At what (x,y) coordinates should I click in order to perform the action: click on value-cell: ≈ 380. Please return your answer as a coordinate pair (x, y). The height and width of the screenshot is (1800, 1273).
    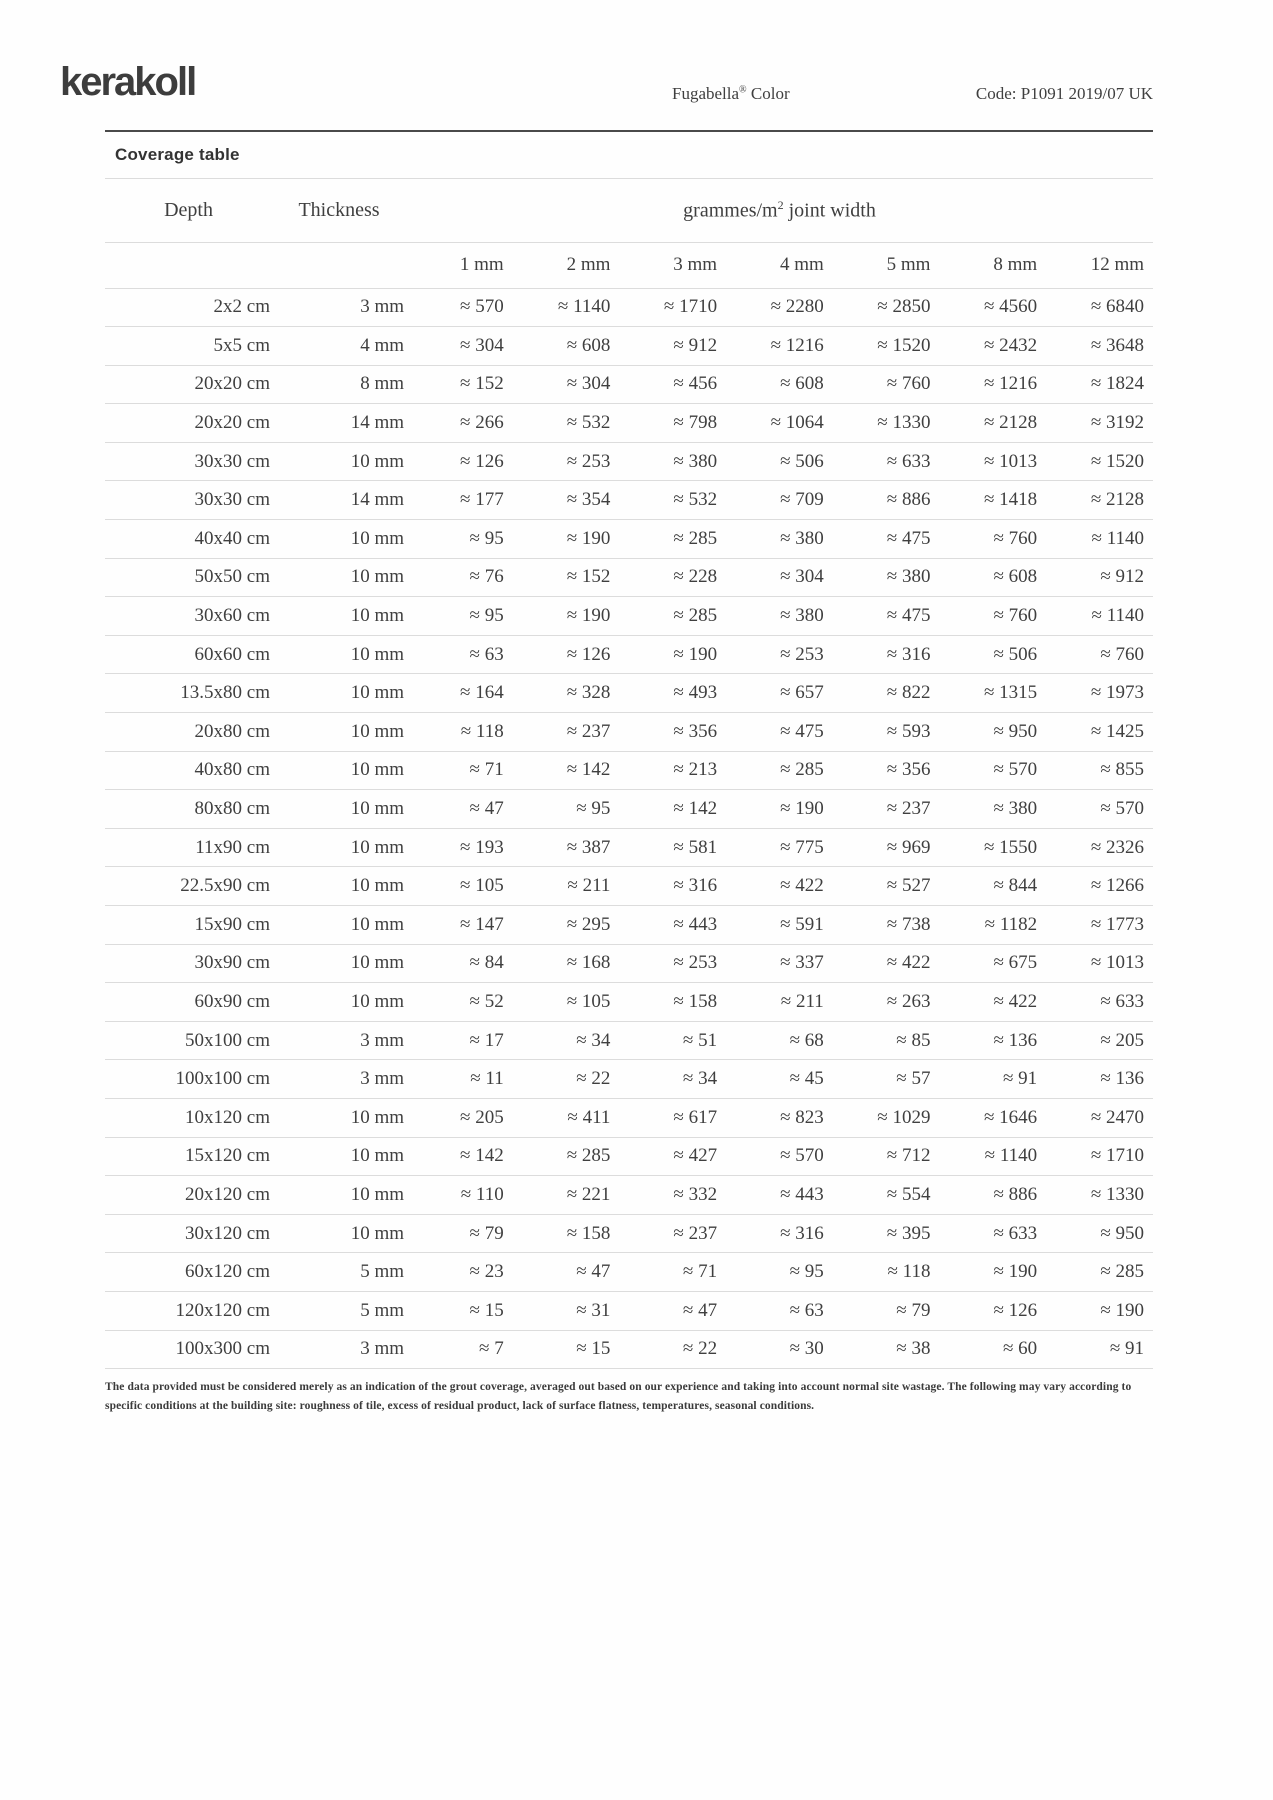
    Looking at the image, I should click on (993, 809).